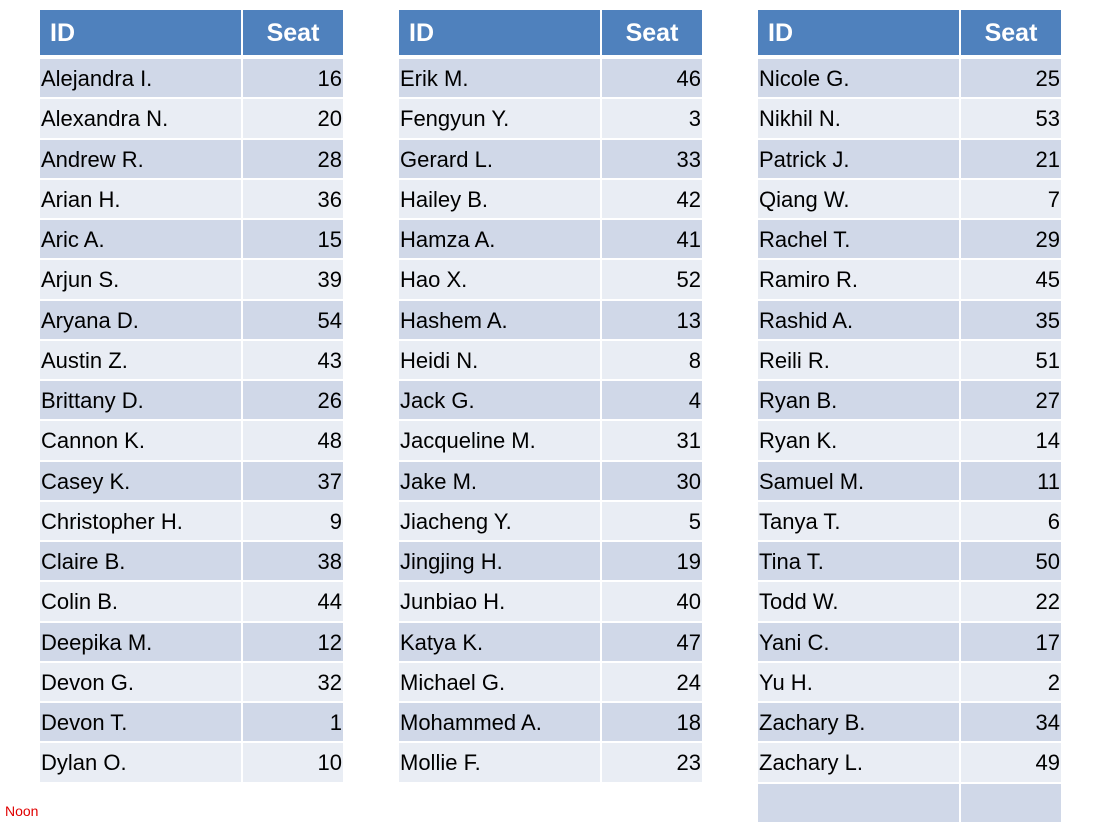 The image size is (1093, 828). What do you see at coordinates (909, 198) in the screenshot?
I see `table-row: Qiang W. 7` at bounding box center [909, 198].